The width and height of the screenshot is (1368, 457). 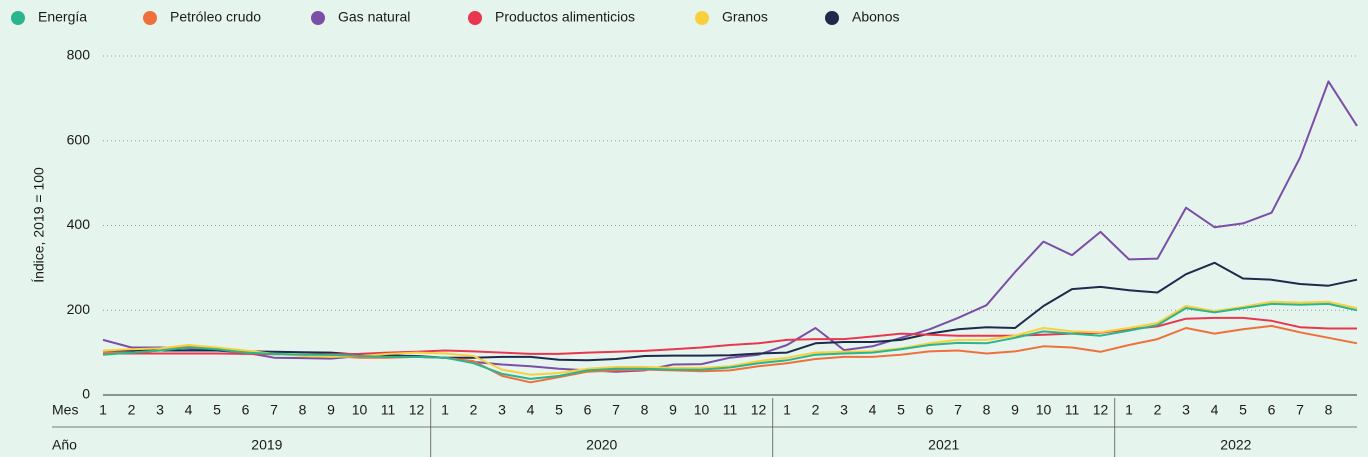 I want to click on x-group-label: 2021, so click(x=943, y=445).